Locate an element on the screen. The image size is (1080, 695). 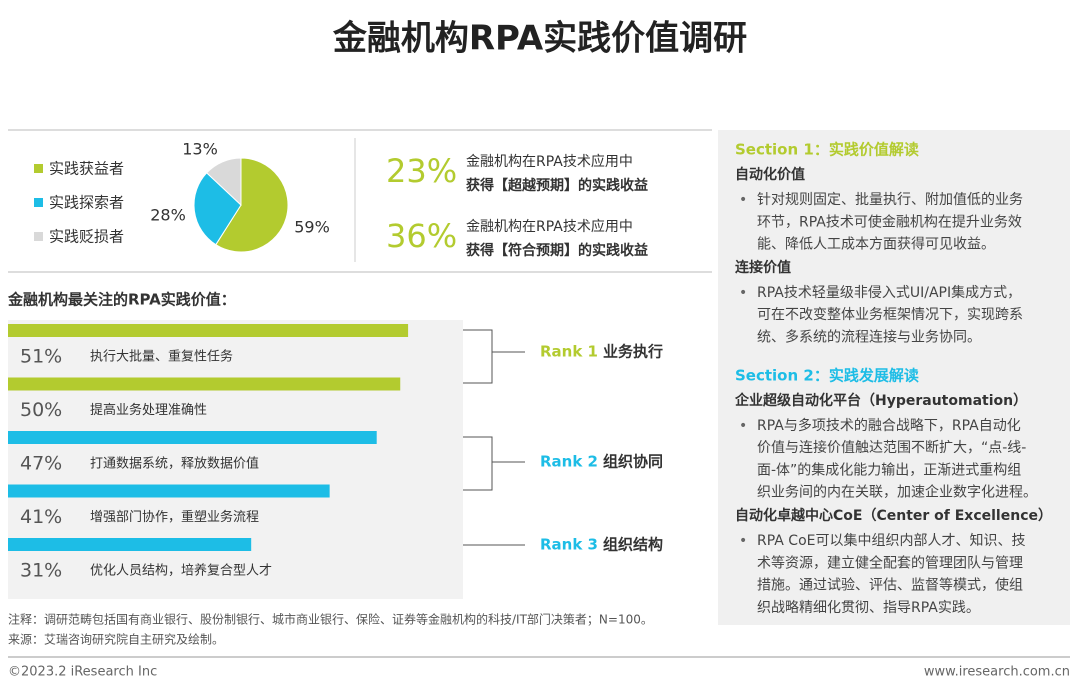
pie-label: 13% is located at coordinates (200, 149).